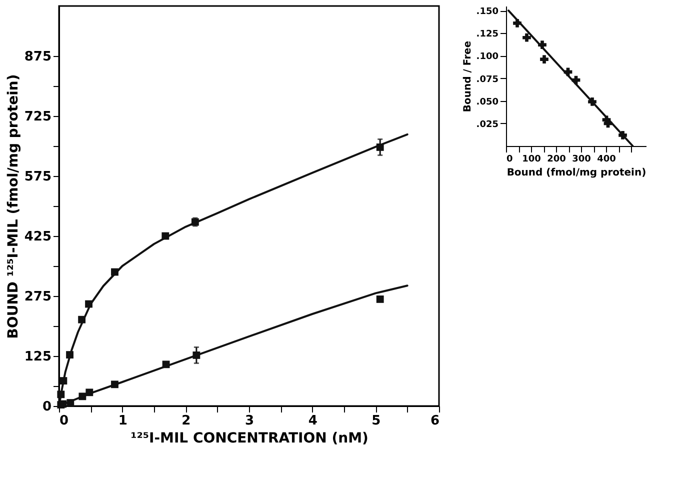  I want to click on x-tick-label: 4, so click(313, 421).